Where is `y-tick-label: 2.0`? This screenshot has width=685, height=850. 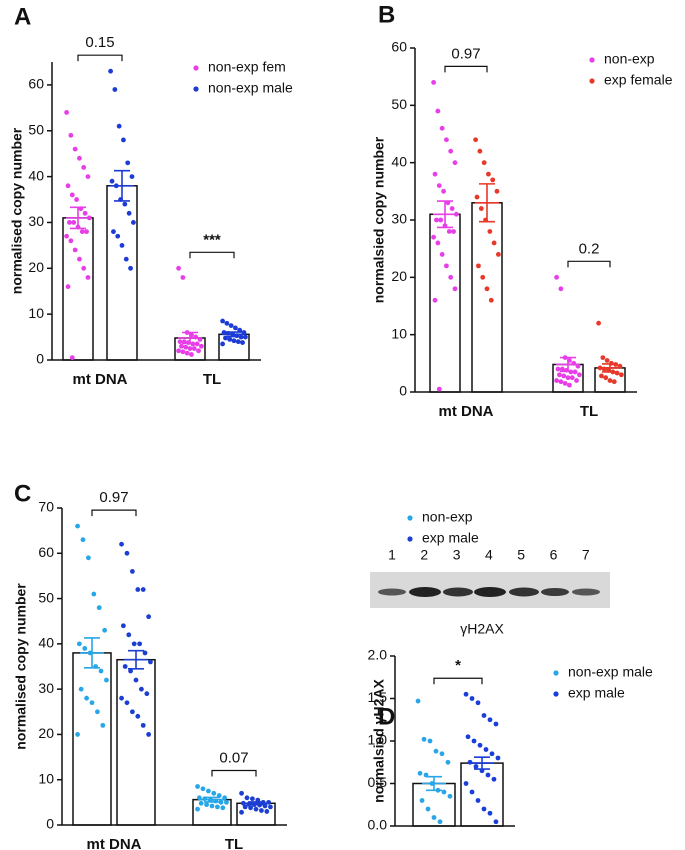
y-tick-label: 2.0 is located at coordinates (378, 655).